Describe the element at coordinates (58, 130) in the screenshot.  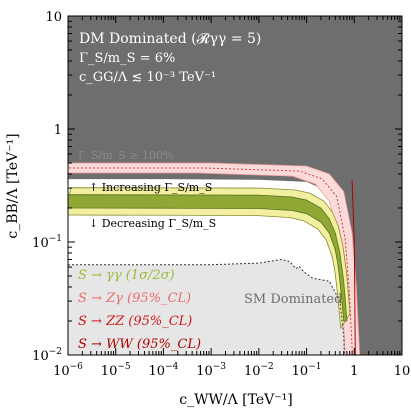
I see `y-tick-label: 1` at that location.